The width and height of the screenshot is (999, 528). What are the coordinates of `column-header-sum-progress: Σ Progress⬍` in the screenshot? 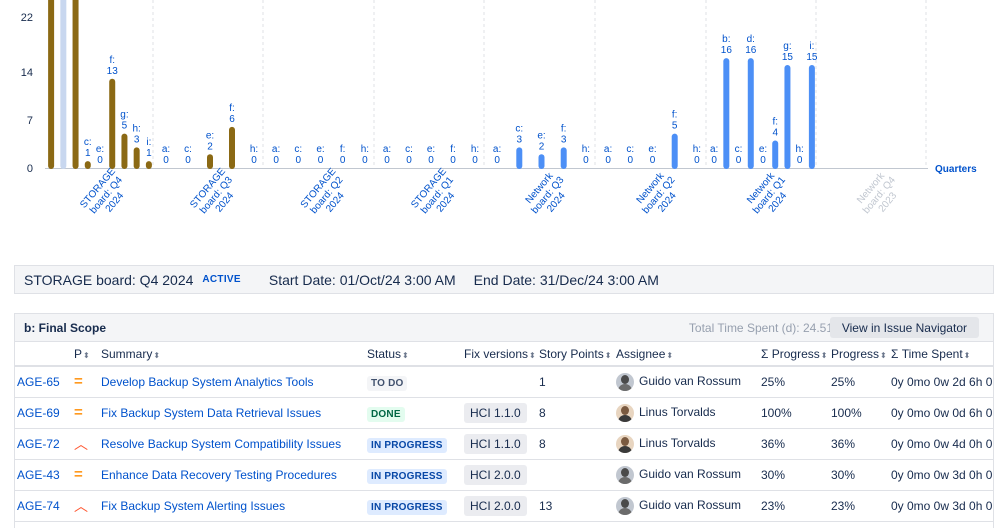 It's located at (794, 354).